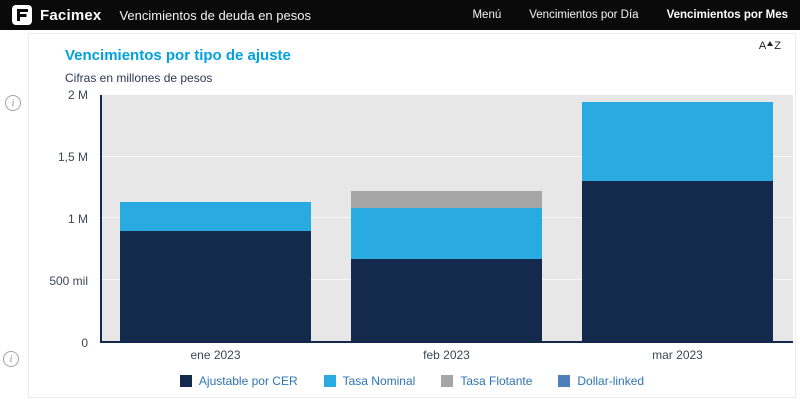 The height and width of the screenshot is (404, 800). Describe the element at coordinates (215, 287) in the screenshot. I see `bar-segment-ajustable-por-cer-ene-2023` at that location.